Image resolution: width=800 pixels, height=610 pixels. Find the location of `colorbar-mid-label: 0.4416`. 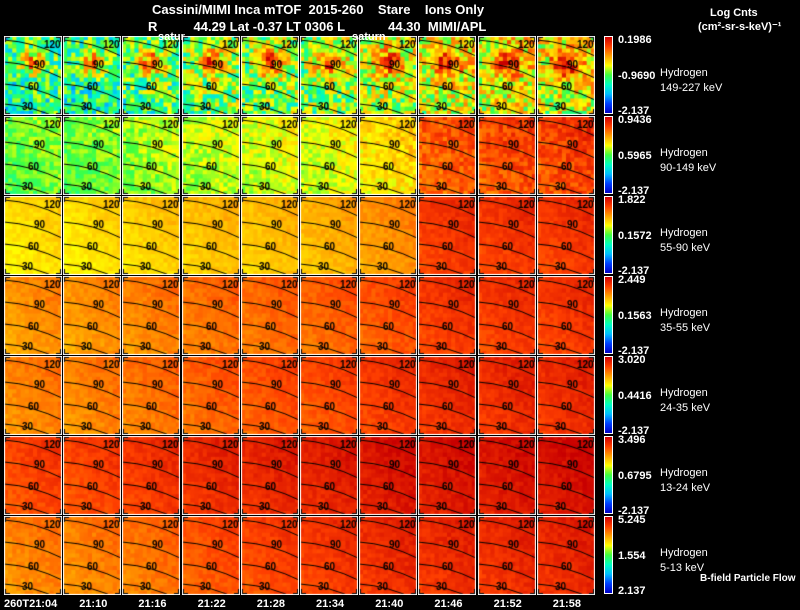

colorbar-mid-label: 0.4416 is located at coordinates (635, 396).